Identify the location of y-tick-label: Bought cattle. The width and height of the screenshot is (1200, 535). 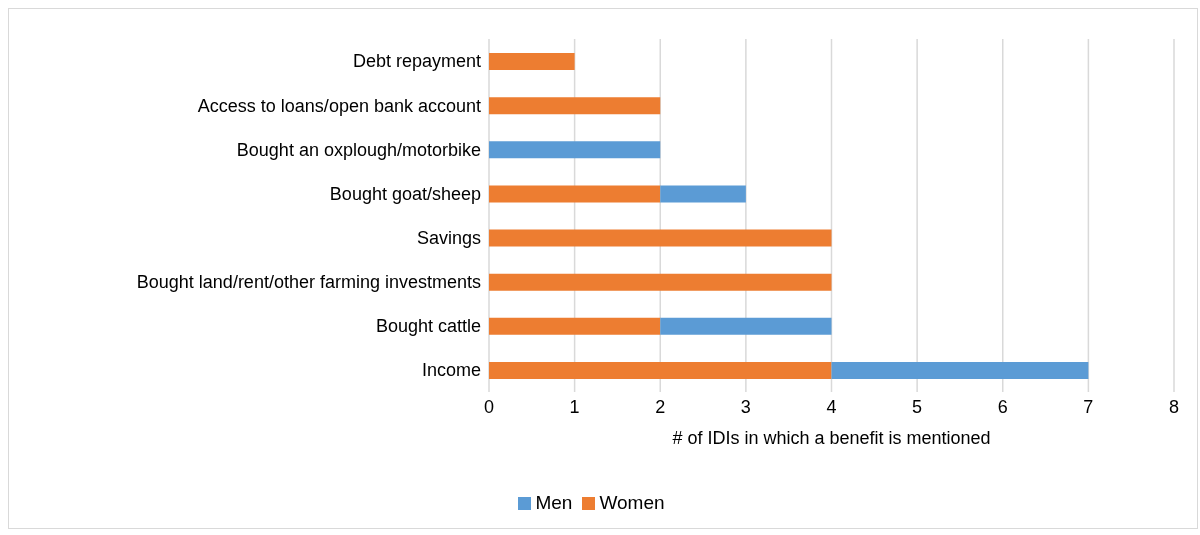
(428, 326).